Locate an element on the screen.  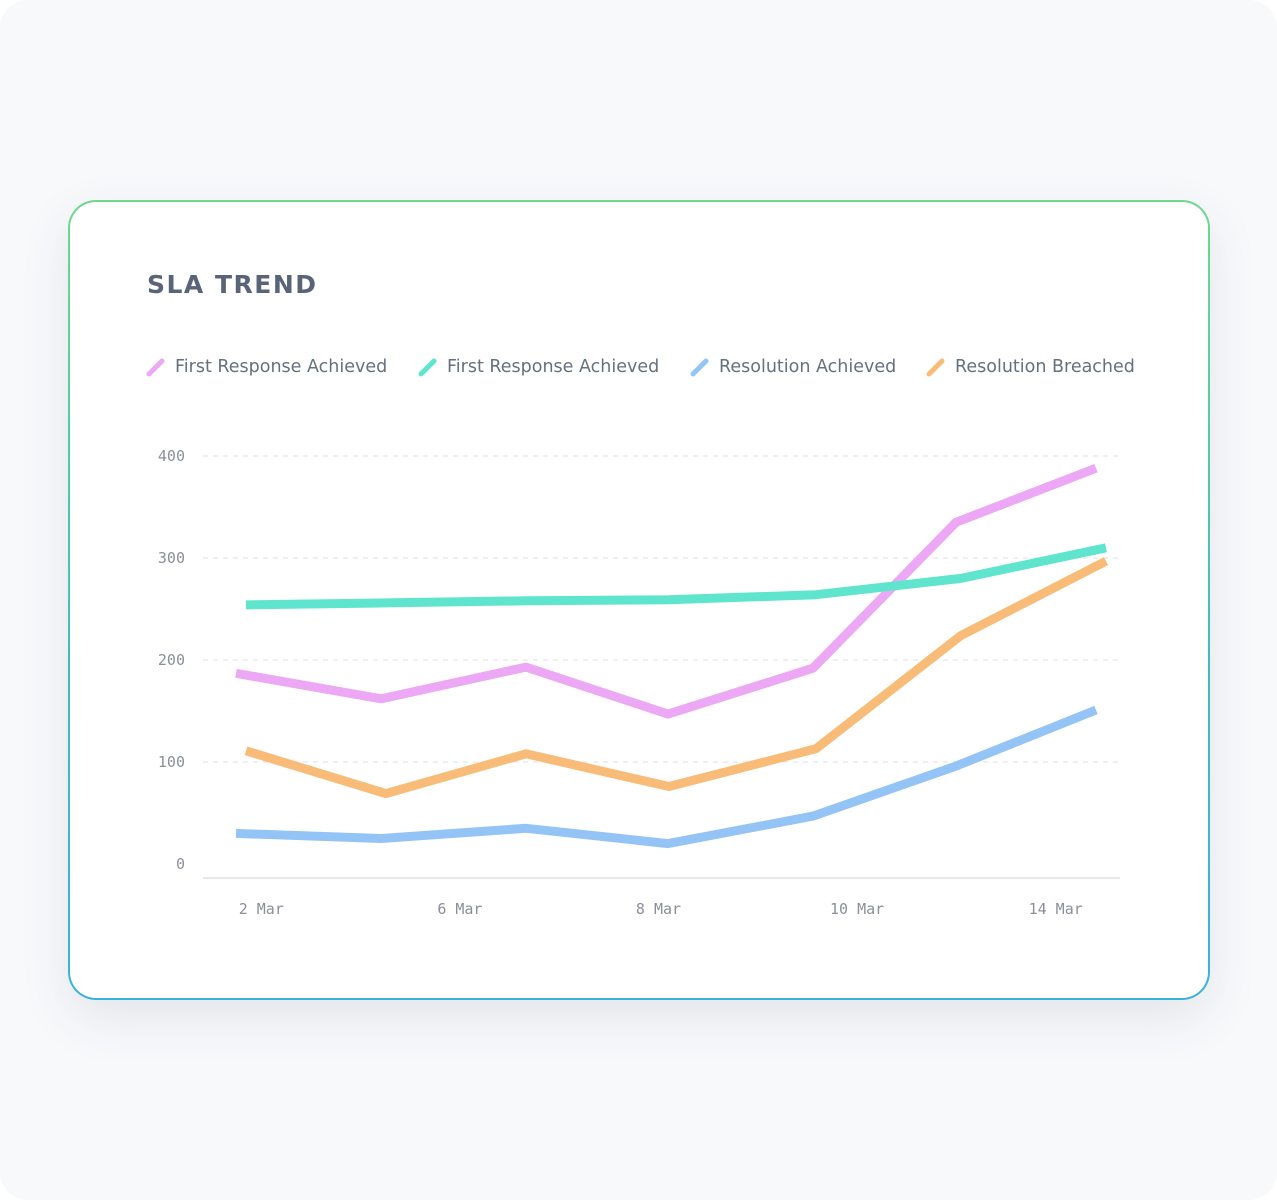
legend-swatch-blue-icon is located at coordinates (699, 367).